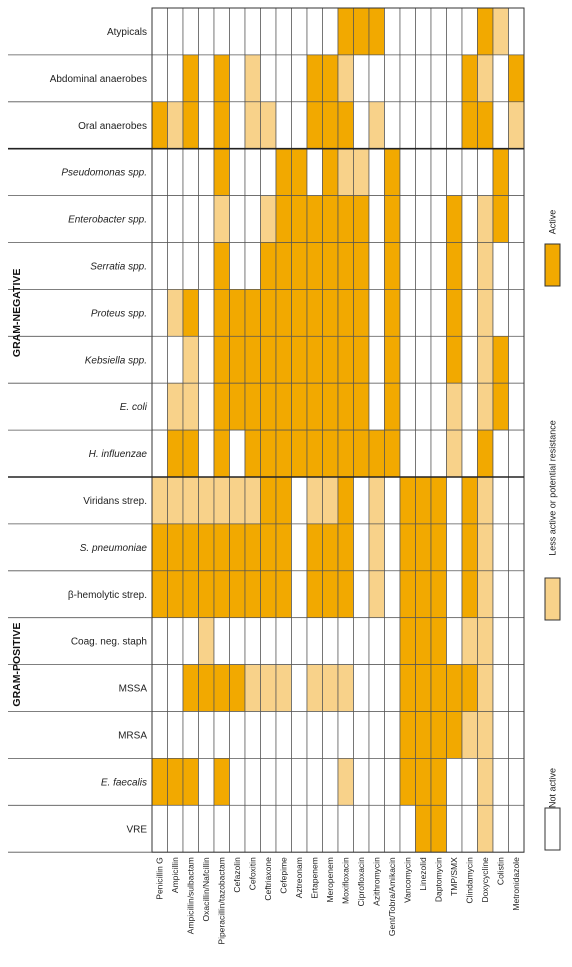  What do you see at coordinates (17, 313) in the screenshot?
I see `group-label: GRAM-NEGATIVE` at bounding box center [17, 313].